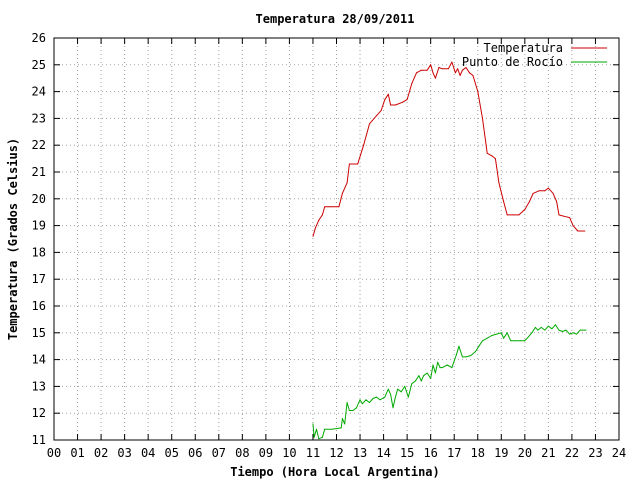  I want to click on x-tick-label: 24, so click(619, 453).